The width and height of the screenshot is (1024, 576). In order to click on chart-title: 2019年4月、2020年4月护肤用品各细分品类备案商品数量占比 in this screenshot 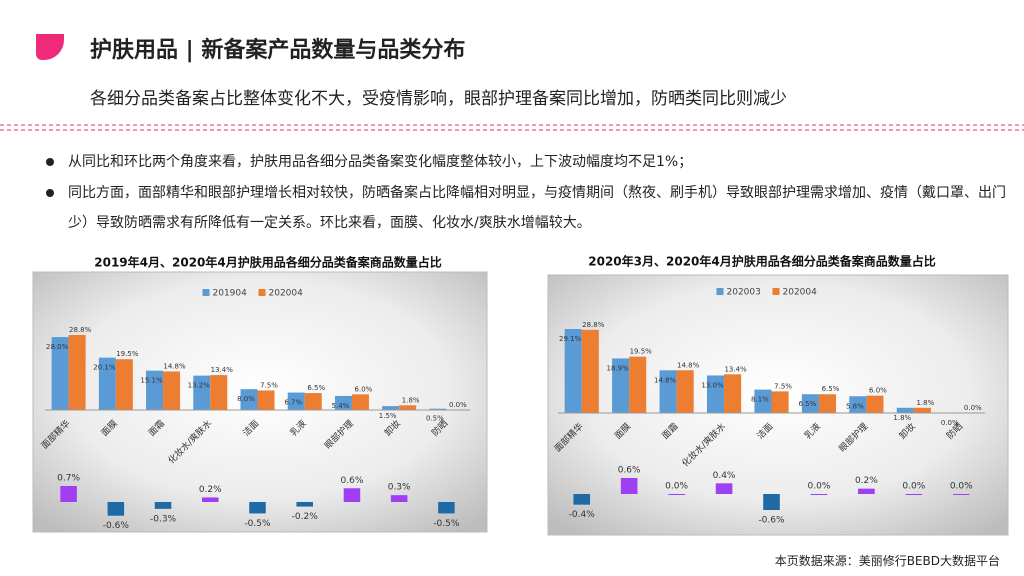, I will do `click(268, 262)`.